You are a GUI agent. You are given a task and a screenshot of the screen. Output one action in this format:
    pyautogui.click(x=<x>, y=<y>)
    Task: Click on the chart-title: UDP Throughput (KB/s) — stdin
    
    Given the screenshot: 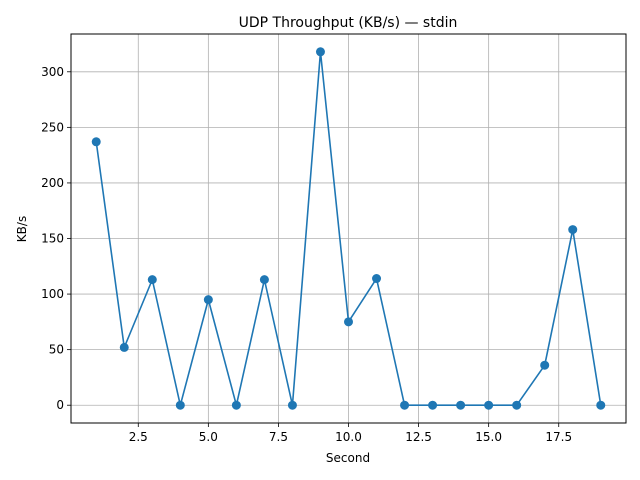 What is the action you would take?
    pyautogui.click(x=348, y=23)
    